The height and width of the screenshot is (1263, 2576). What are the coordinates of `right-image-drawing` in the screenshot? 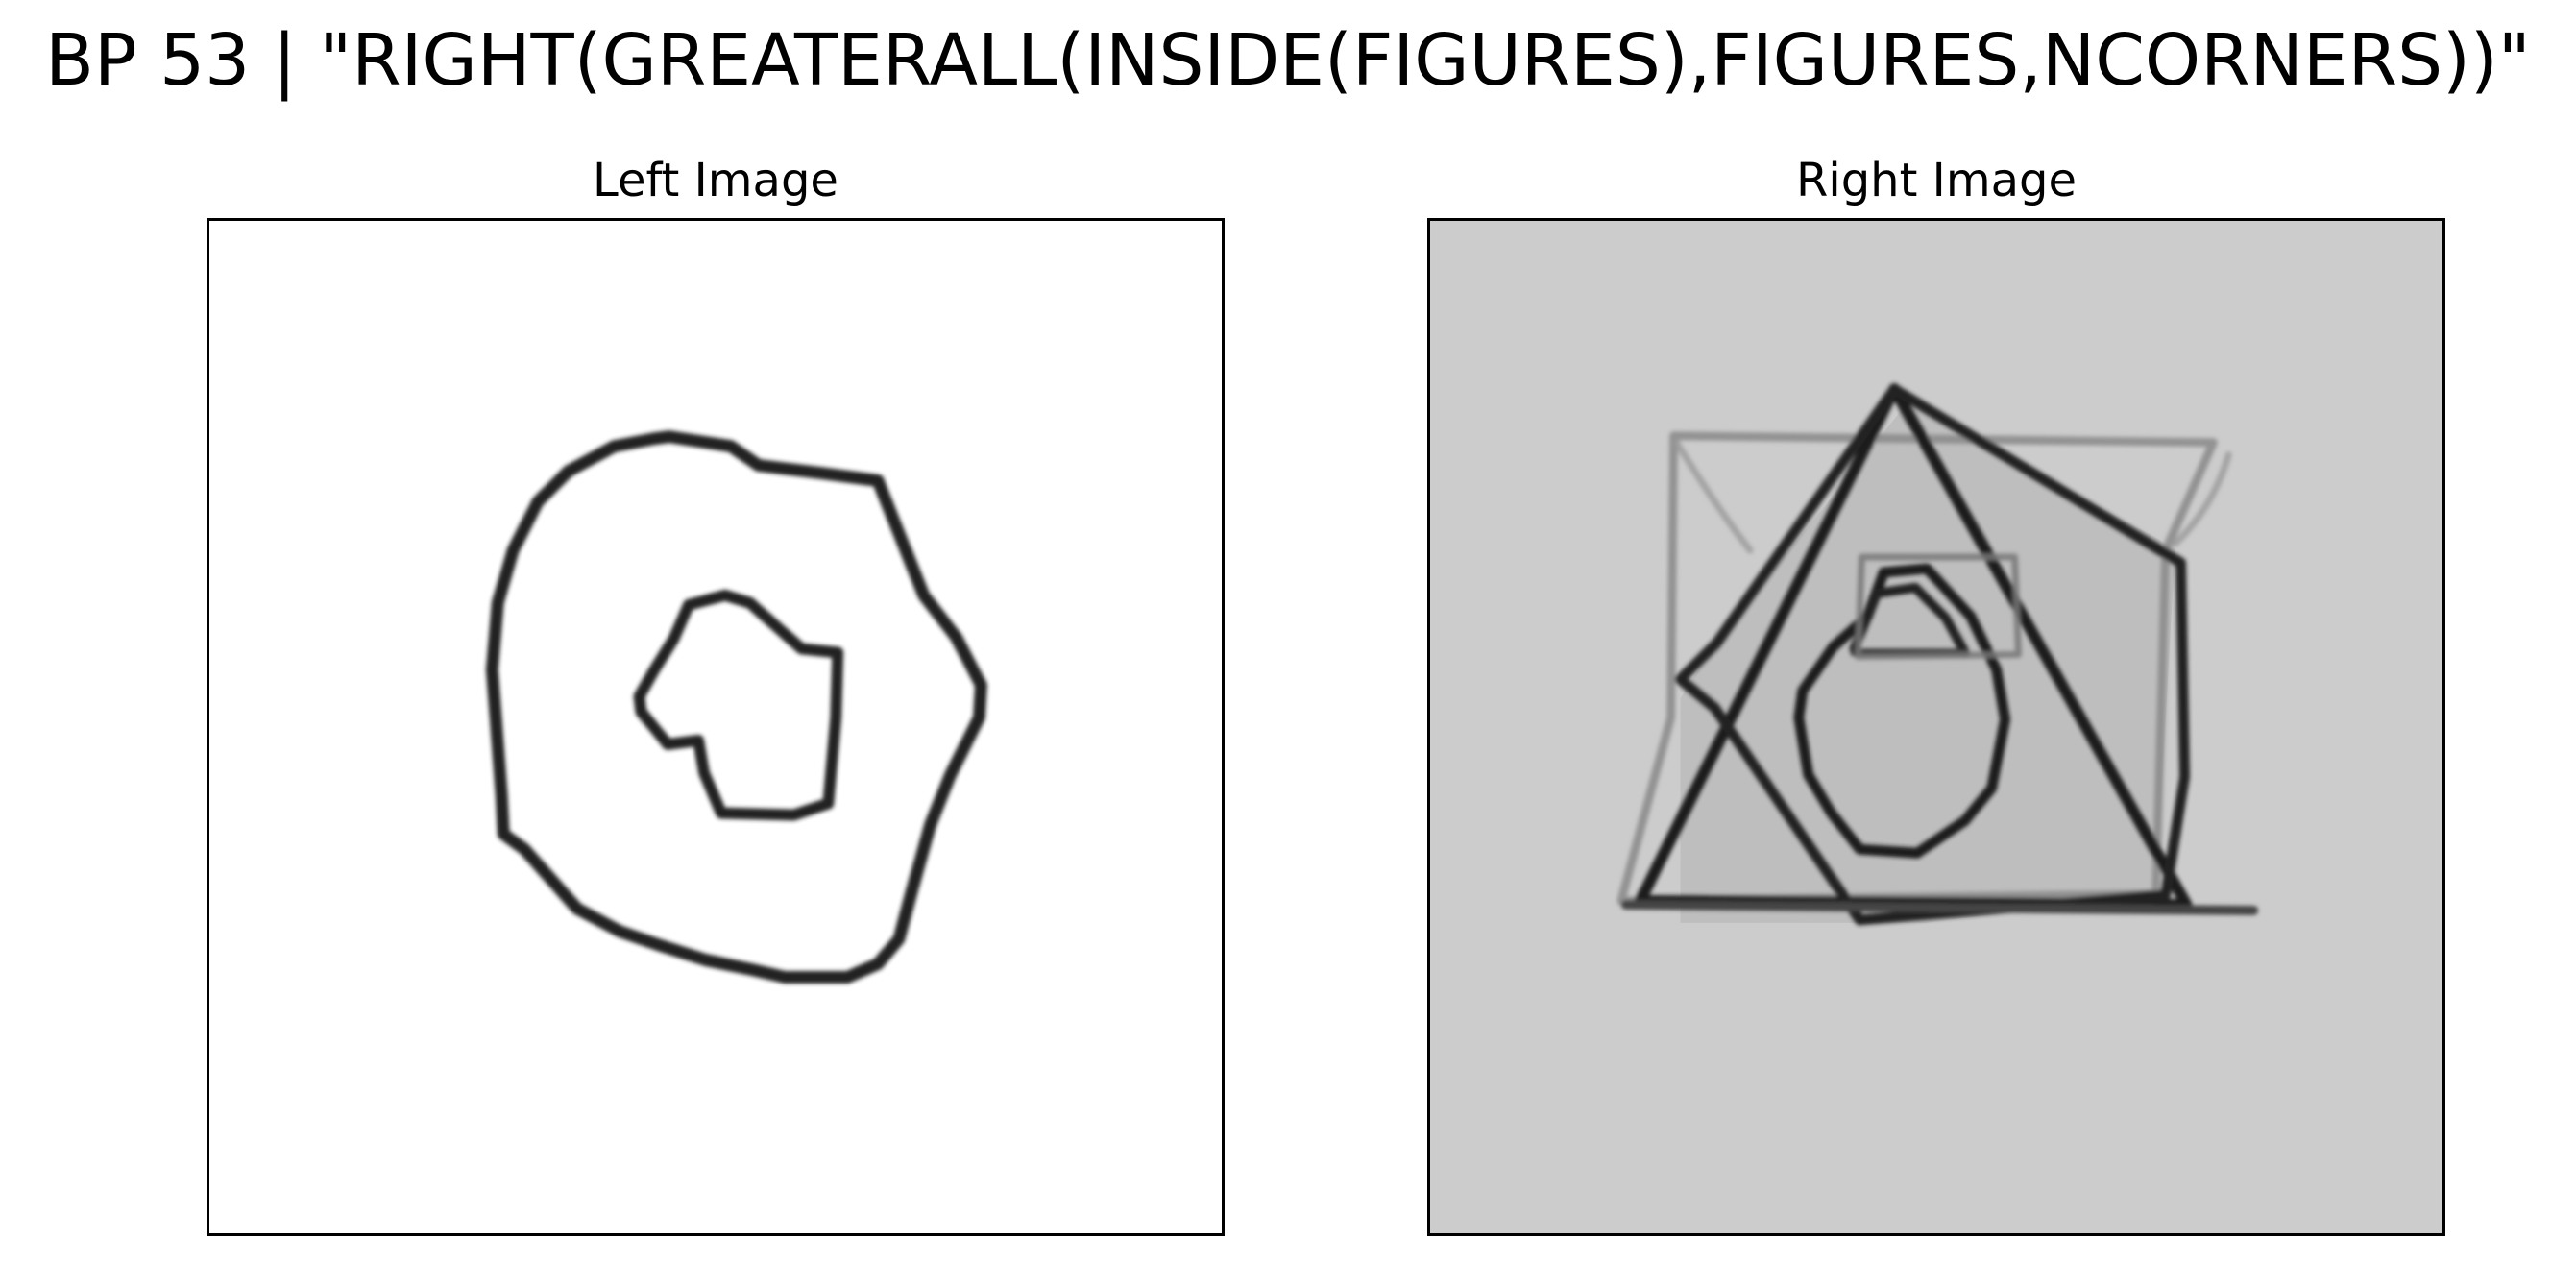 It's located at (1937, 654).